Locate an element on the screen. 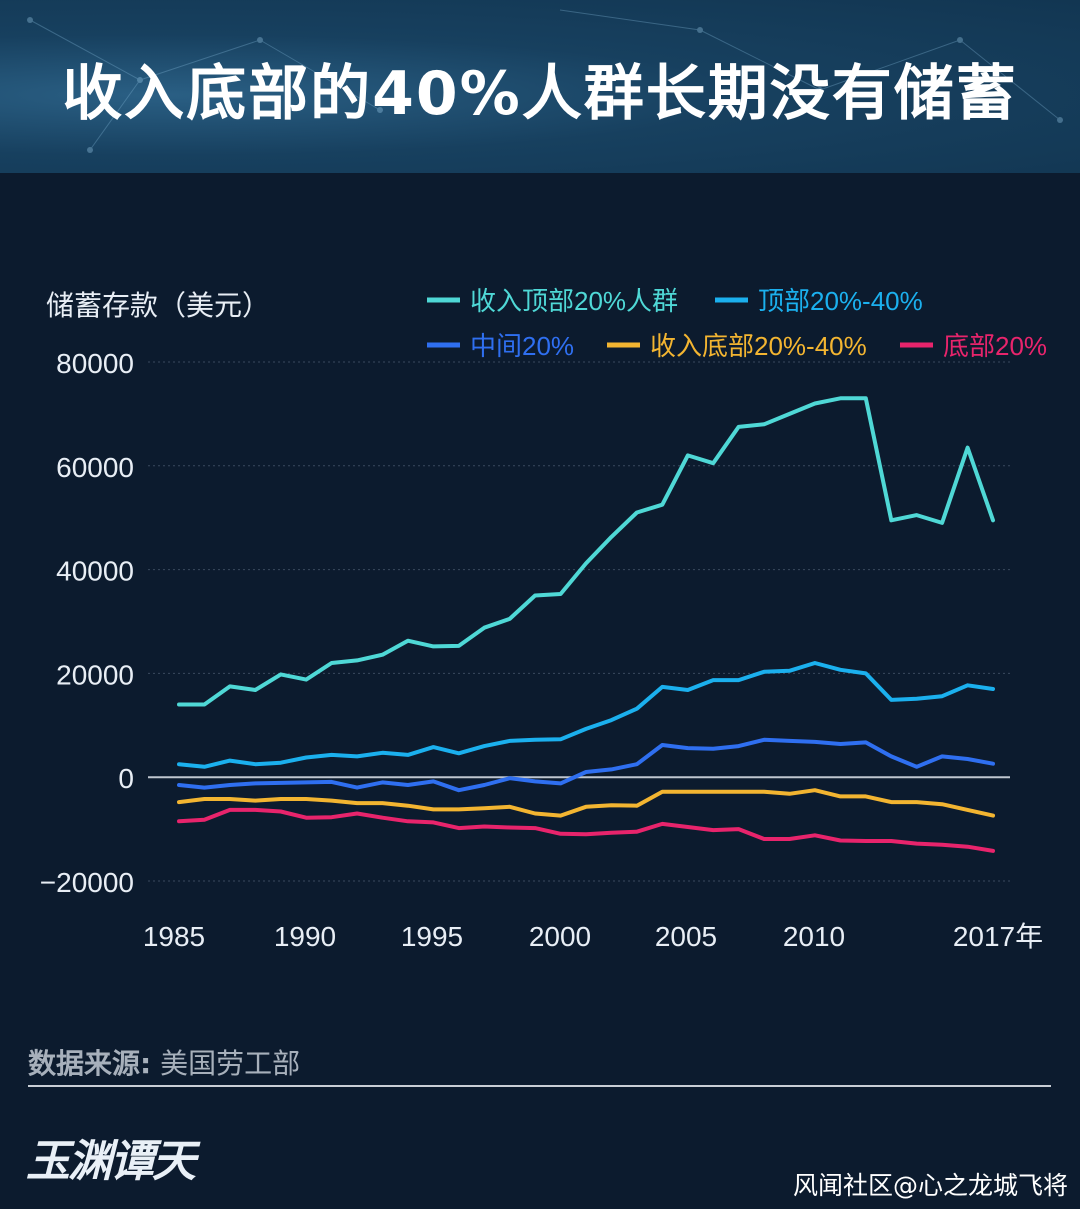 This screenshot has width=1080, height=1209. y-axis-ticks: 80000 60000 40000 20000 0 −20000 is located at coordinates (87, 623).